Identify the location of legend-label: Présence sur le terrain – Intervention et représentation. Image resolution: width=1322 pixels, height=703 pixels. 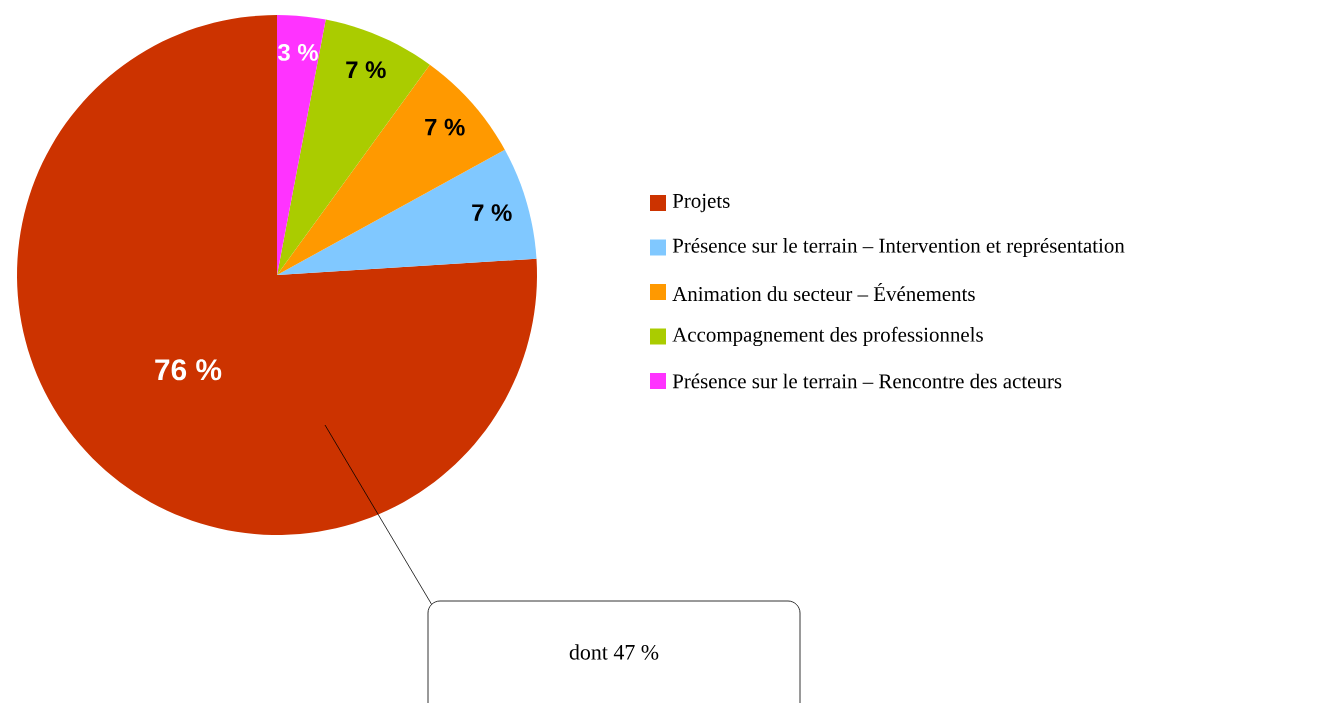
(898, 247).